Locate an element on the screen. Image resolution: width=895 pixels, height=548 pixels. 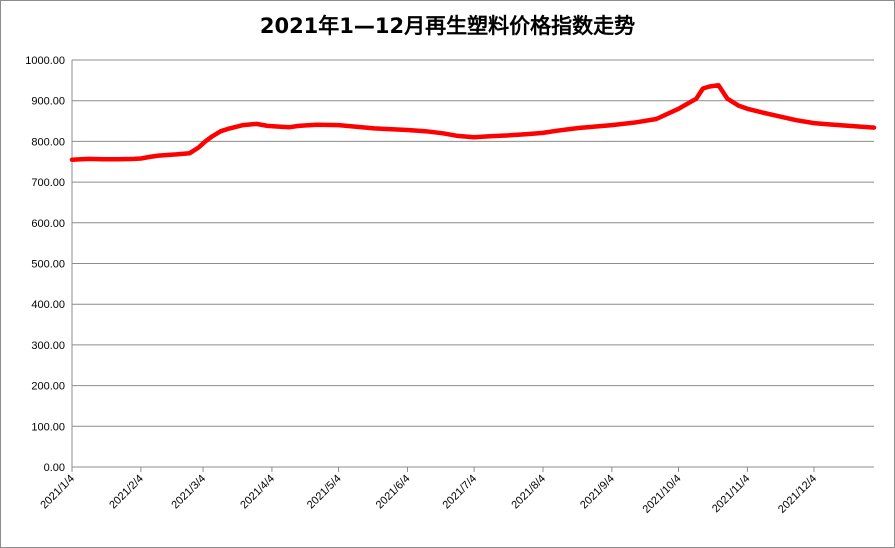
x-tick-label: 2021/5/4 is located at coordinates (324, 492).